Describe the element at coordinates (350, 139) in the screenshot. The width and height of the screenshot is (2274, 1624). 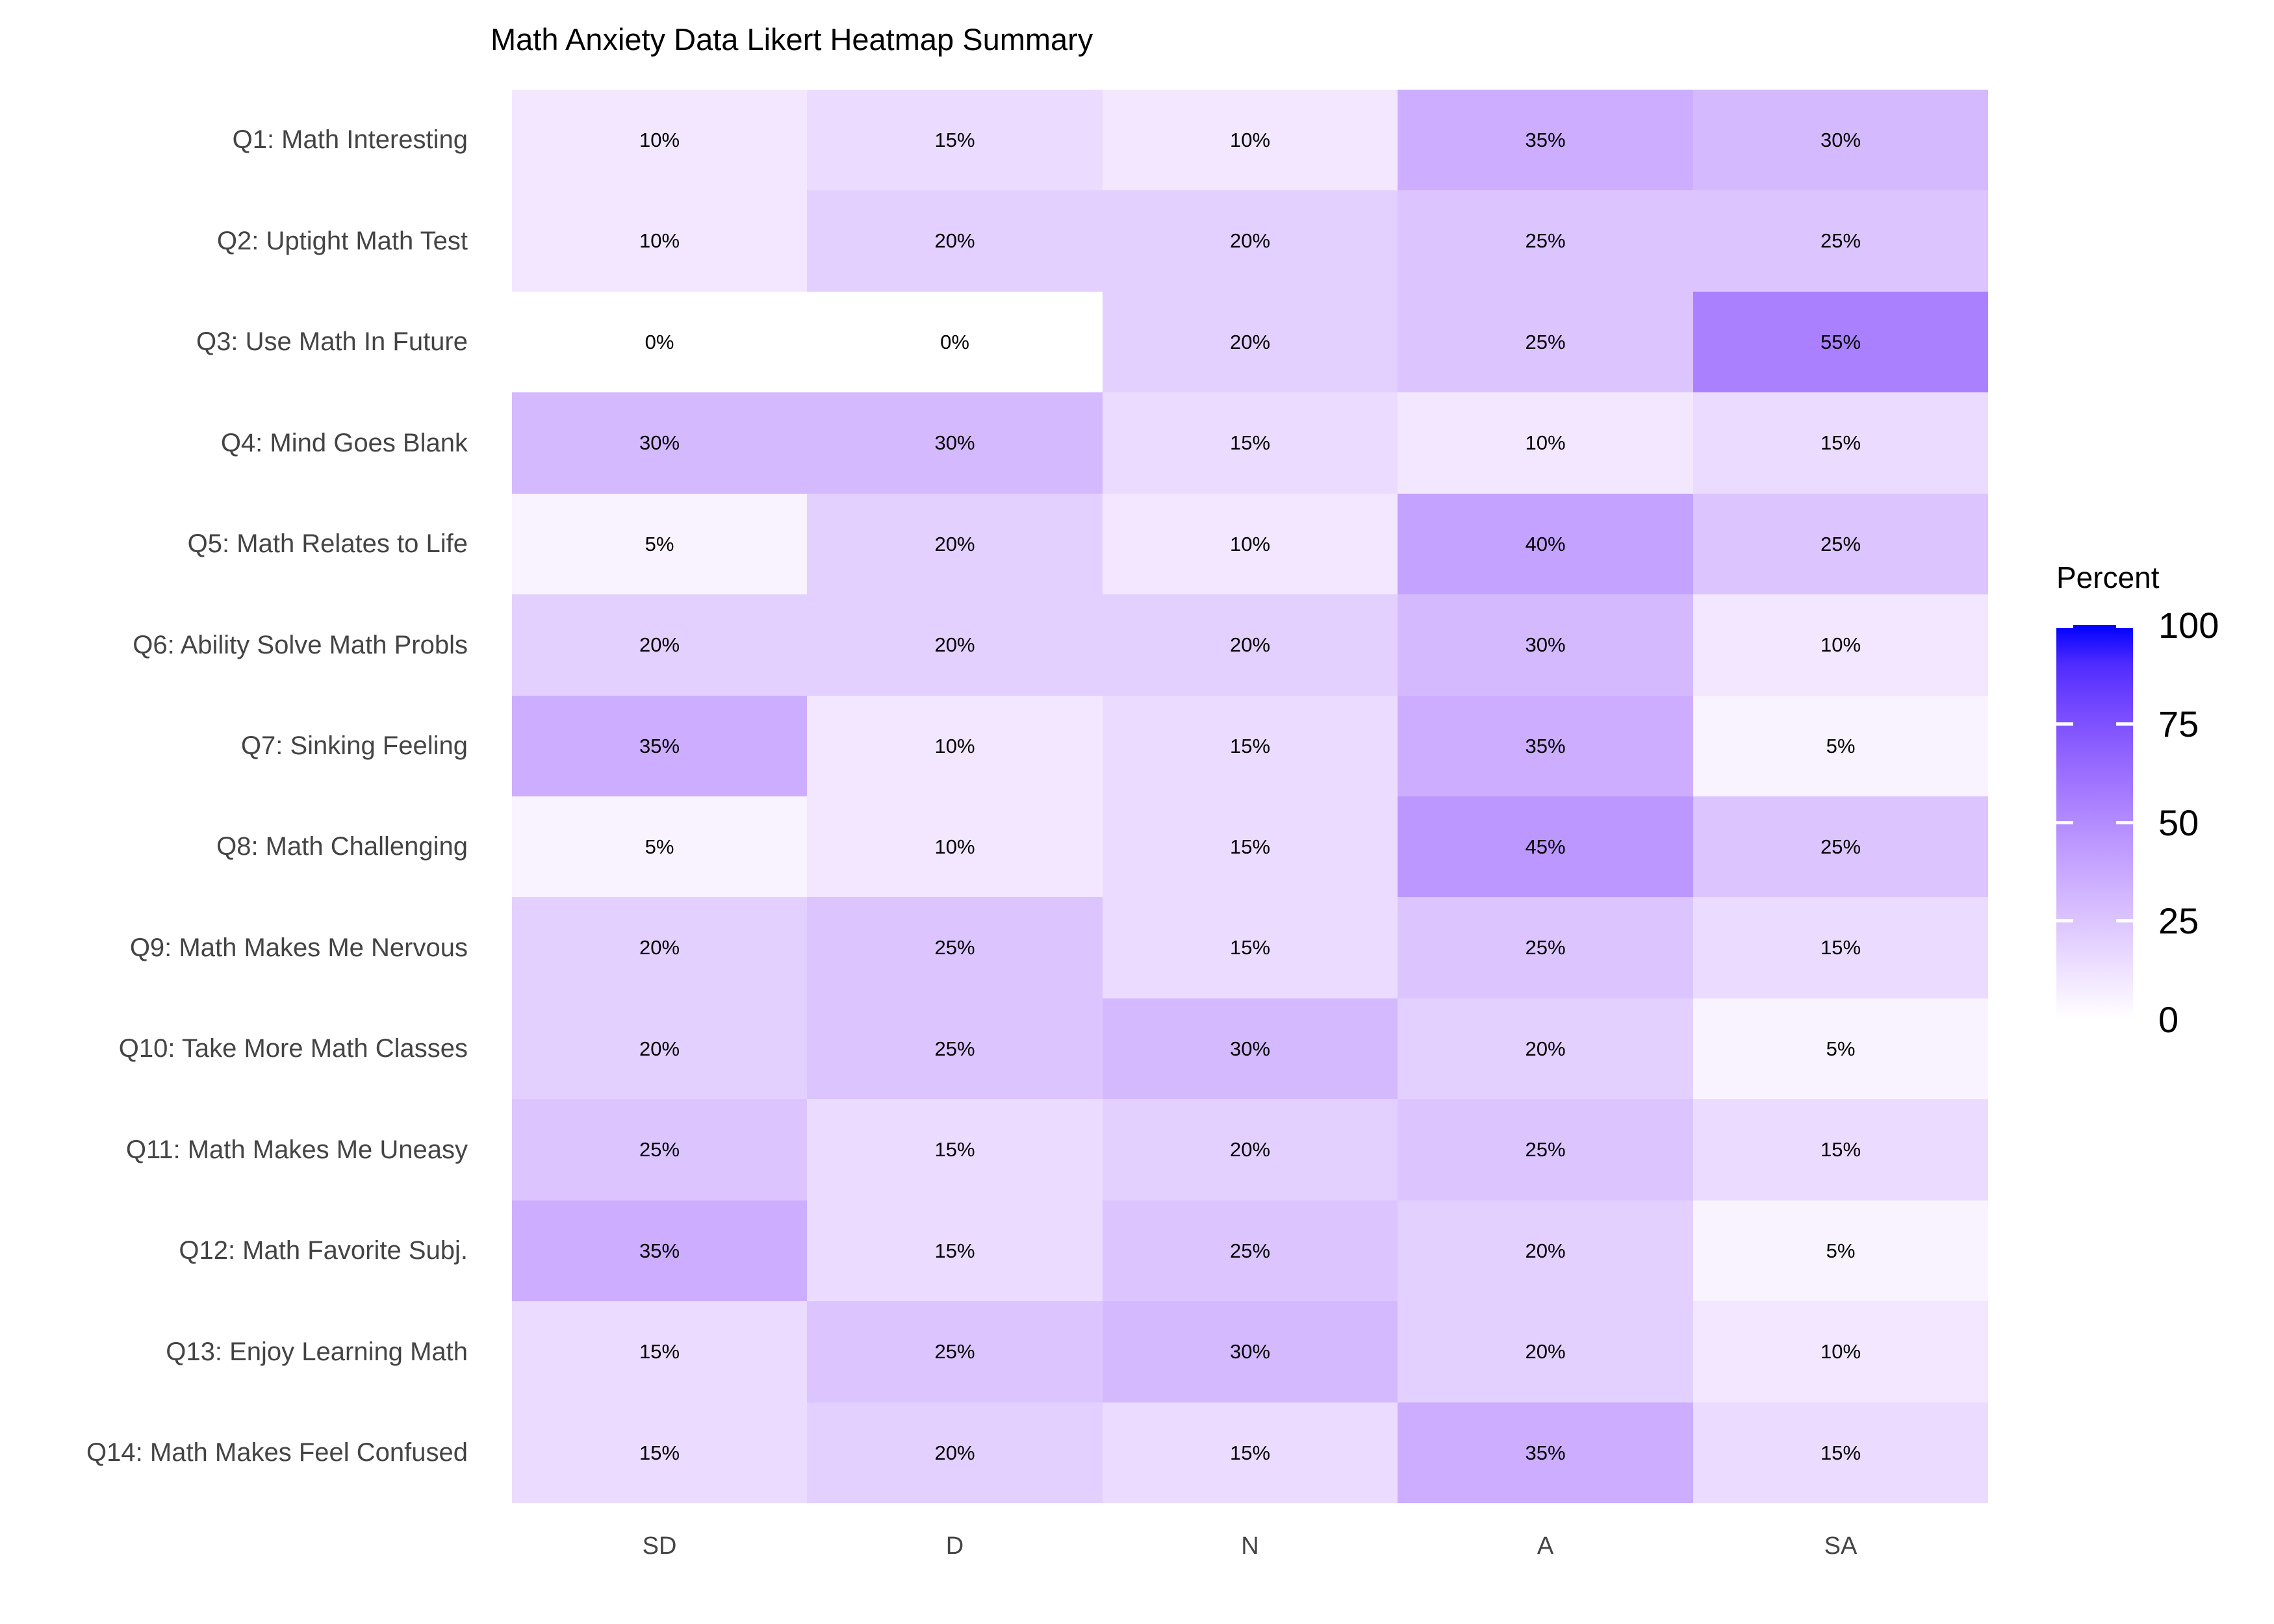
I see `y-axis-label: Q1: Math Interesting` at that location.